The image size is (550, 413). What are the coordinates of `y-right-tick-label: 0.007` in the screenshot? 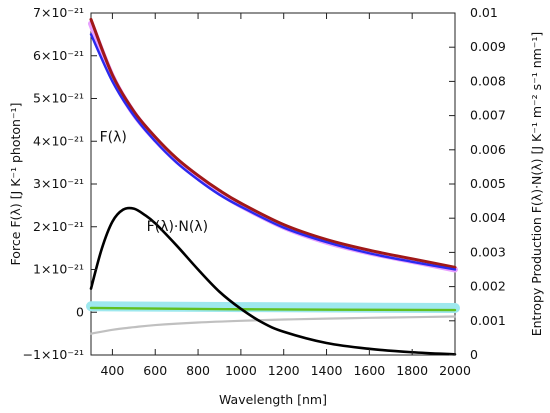 It's located at (488, 115).